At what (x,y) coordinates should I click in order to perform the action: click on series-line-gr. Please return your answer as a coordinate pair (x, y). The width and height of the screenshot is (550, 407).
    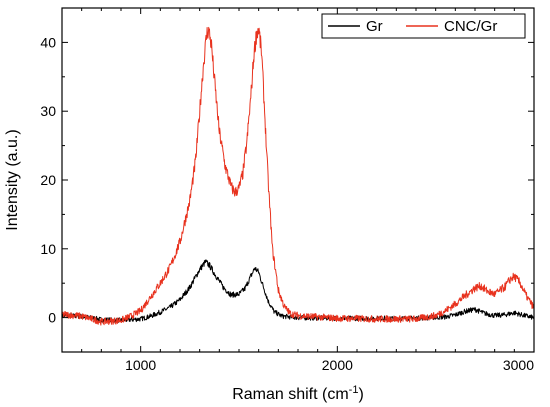
    Looking at the image, I should click on (298, 291).